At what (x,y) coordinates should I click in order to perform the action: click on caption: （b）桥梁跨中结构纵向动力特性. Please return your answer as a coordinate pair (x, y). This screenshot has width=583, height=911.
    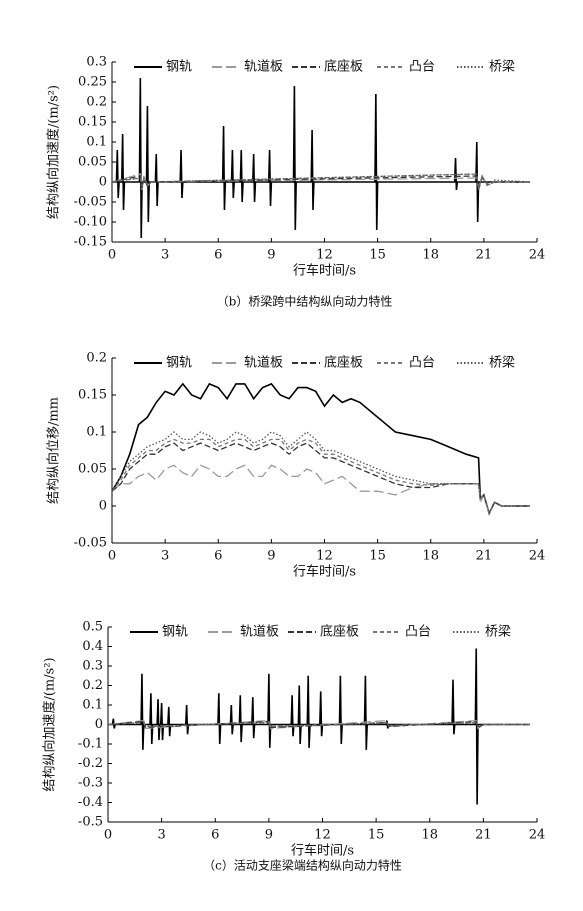
    Looking at the image, I should click on (305, 301).